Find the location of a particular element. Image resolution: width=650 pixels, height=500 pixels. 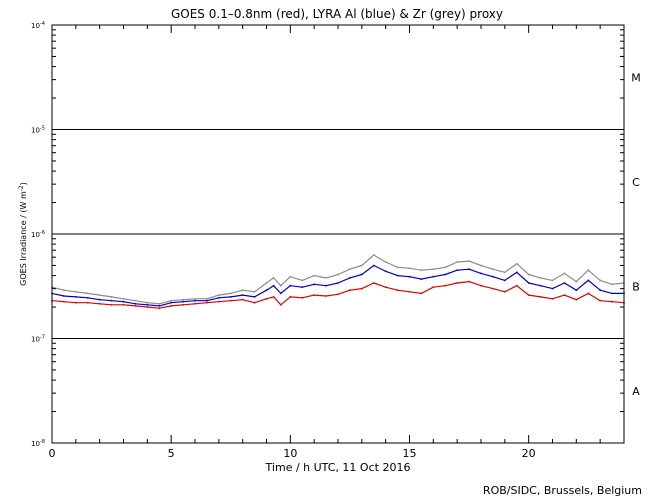

x-tick-label-1: 5 is located at coordinates (171, 453).